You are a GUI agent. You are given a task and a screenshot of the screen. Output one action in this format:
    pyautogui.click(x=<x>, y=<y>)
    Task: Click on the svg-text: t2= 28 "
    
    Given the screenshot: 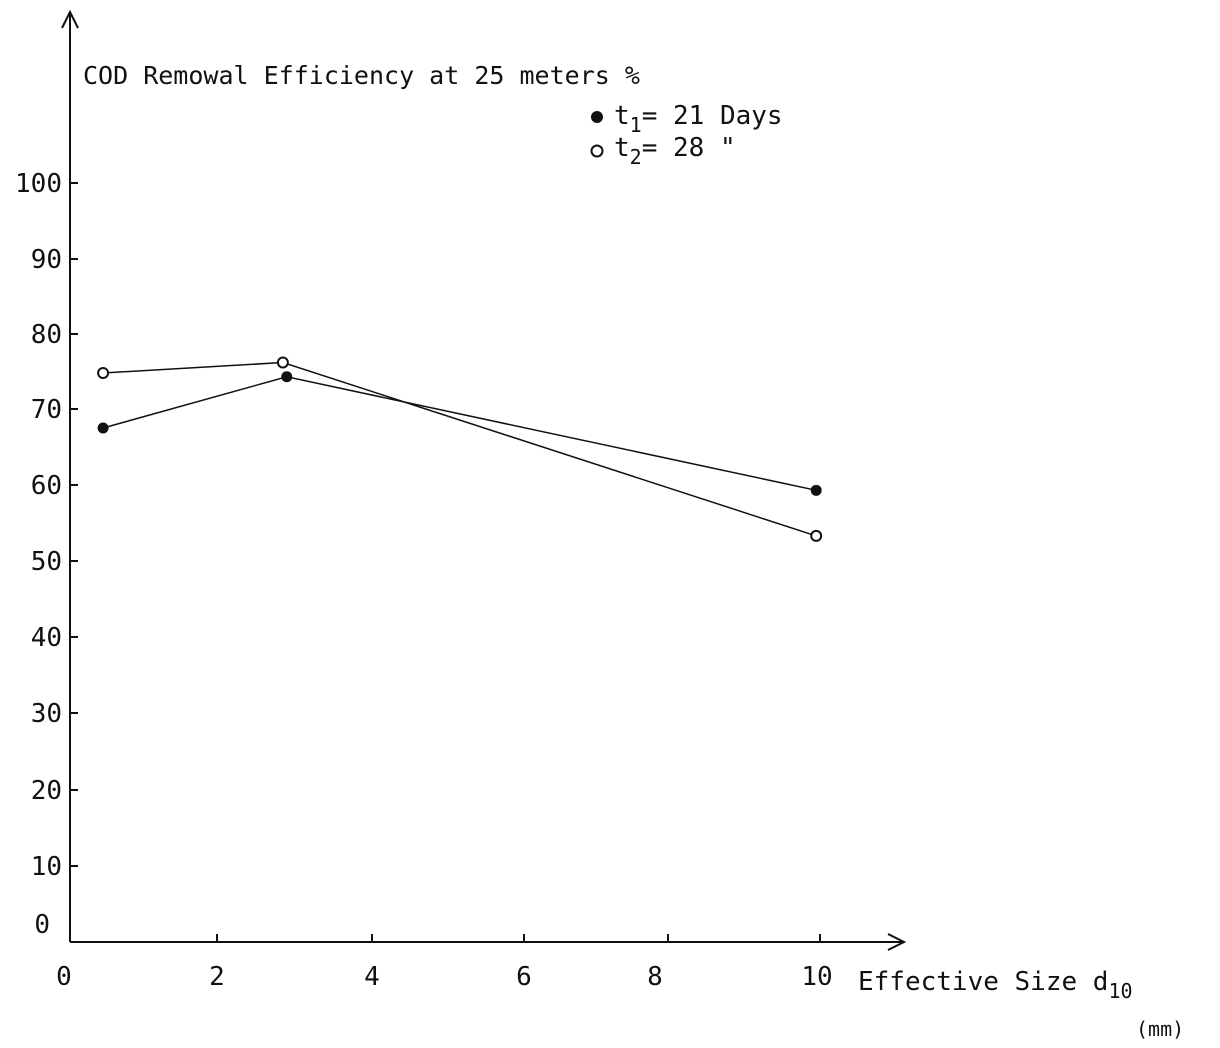 What is the action you would take?
    pyautogui.click(x=675, y=151)
    